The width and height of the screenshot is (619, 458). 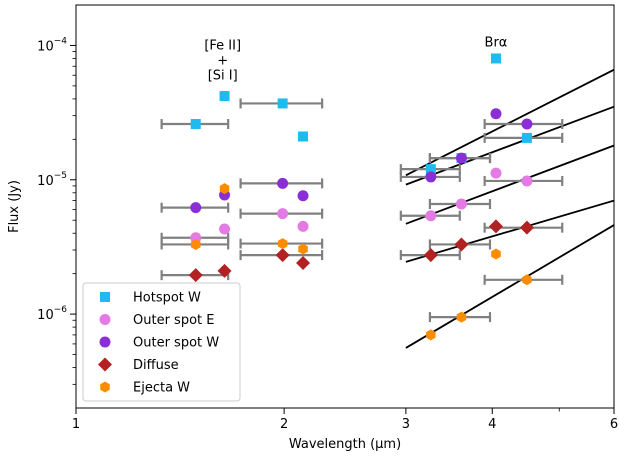 I want to click on x-tick-label: 6, so click(x=614, y=424).